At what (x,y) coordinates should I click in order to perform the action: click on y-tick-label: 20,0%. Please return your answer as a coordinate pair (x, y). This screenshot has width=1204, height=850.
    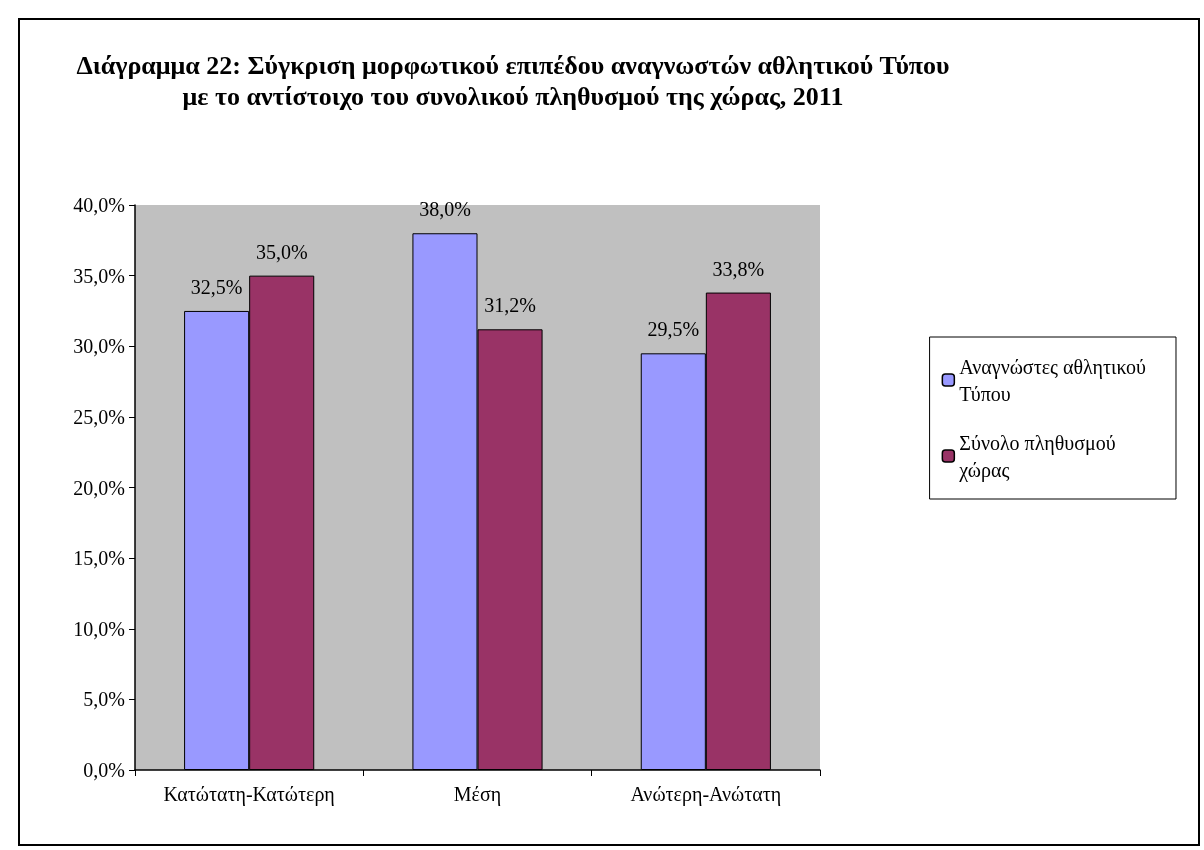
    Looking at the image, I should click on (99, 487).